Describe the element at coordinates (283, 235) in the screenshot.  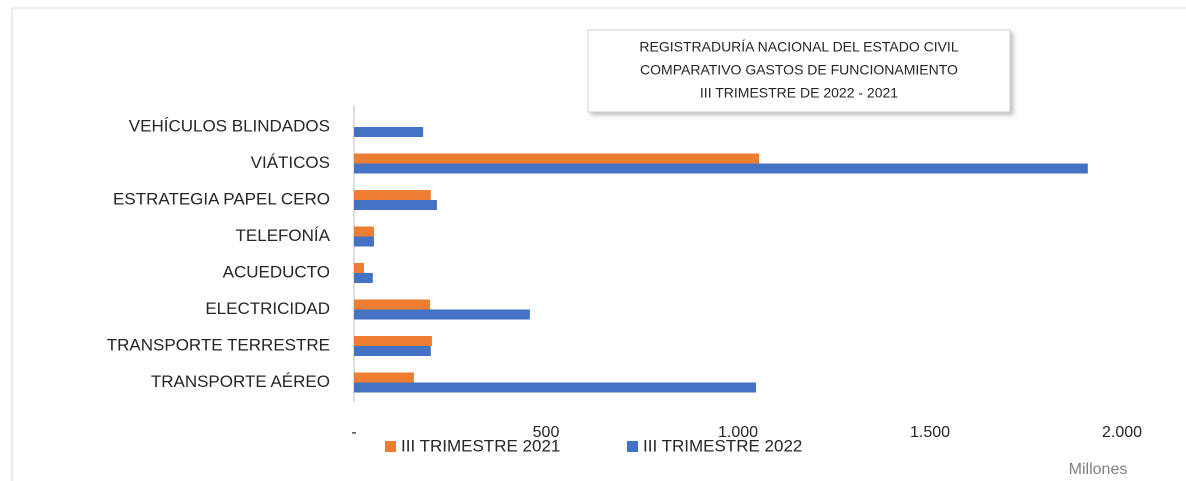
I see `y-tick-label: TELEFONÍA` at that location.